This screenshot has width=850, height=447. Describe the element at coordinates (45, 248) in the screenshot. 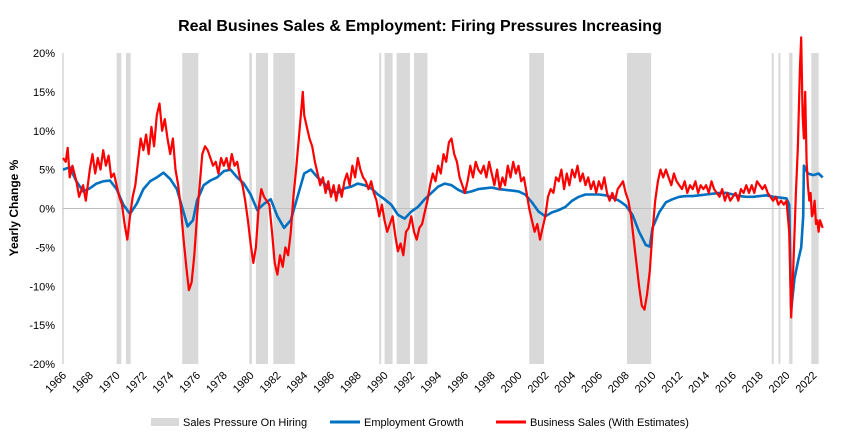

I see `y-tick-label: -5%` at that location.